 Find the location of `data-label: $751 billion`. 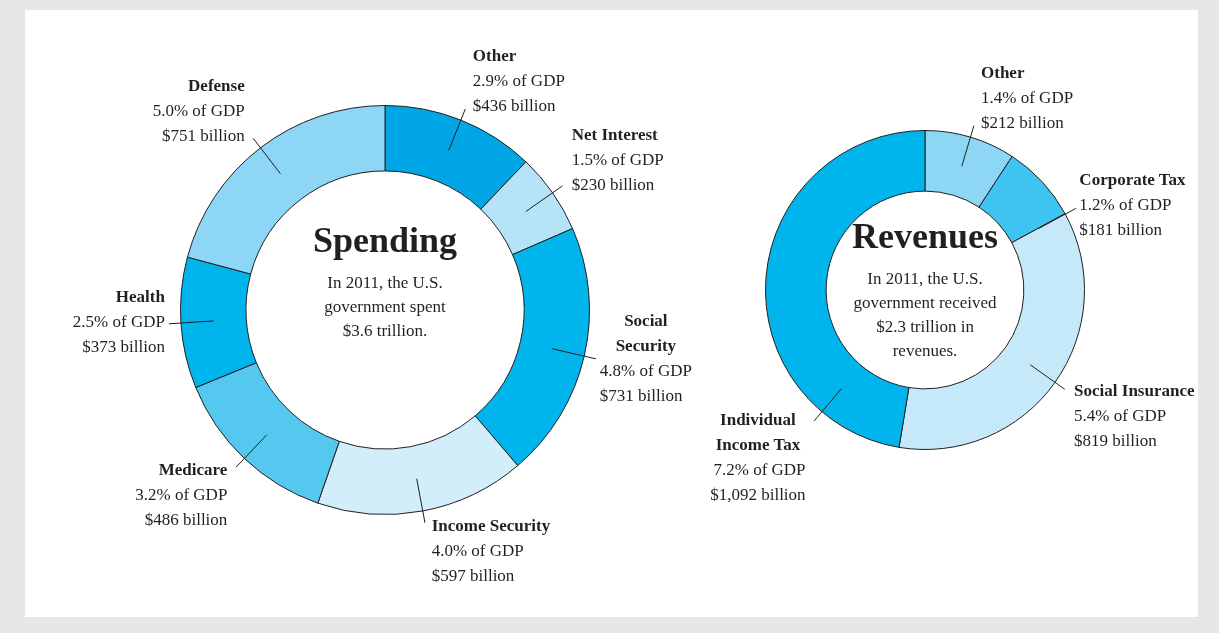

data-label: $751 billion is located at coordinates (204, 136).